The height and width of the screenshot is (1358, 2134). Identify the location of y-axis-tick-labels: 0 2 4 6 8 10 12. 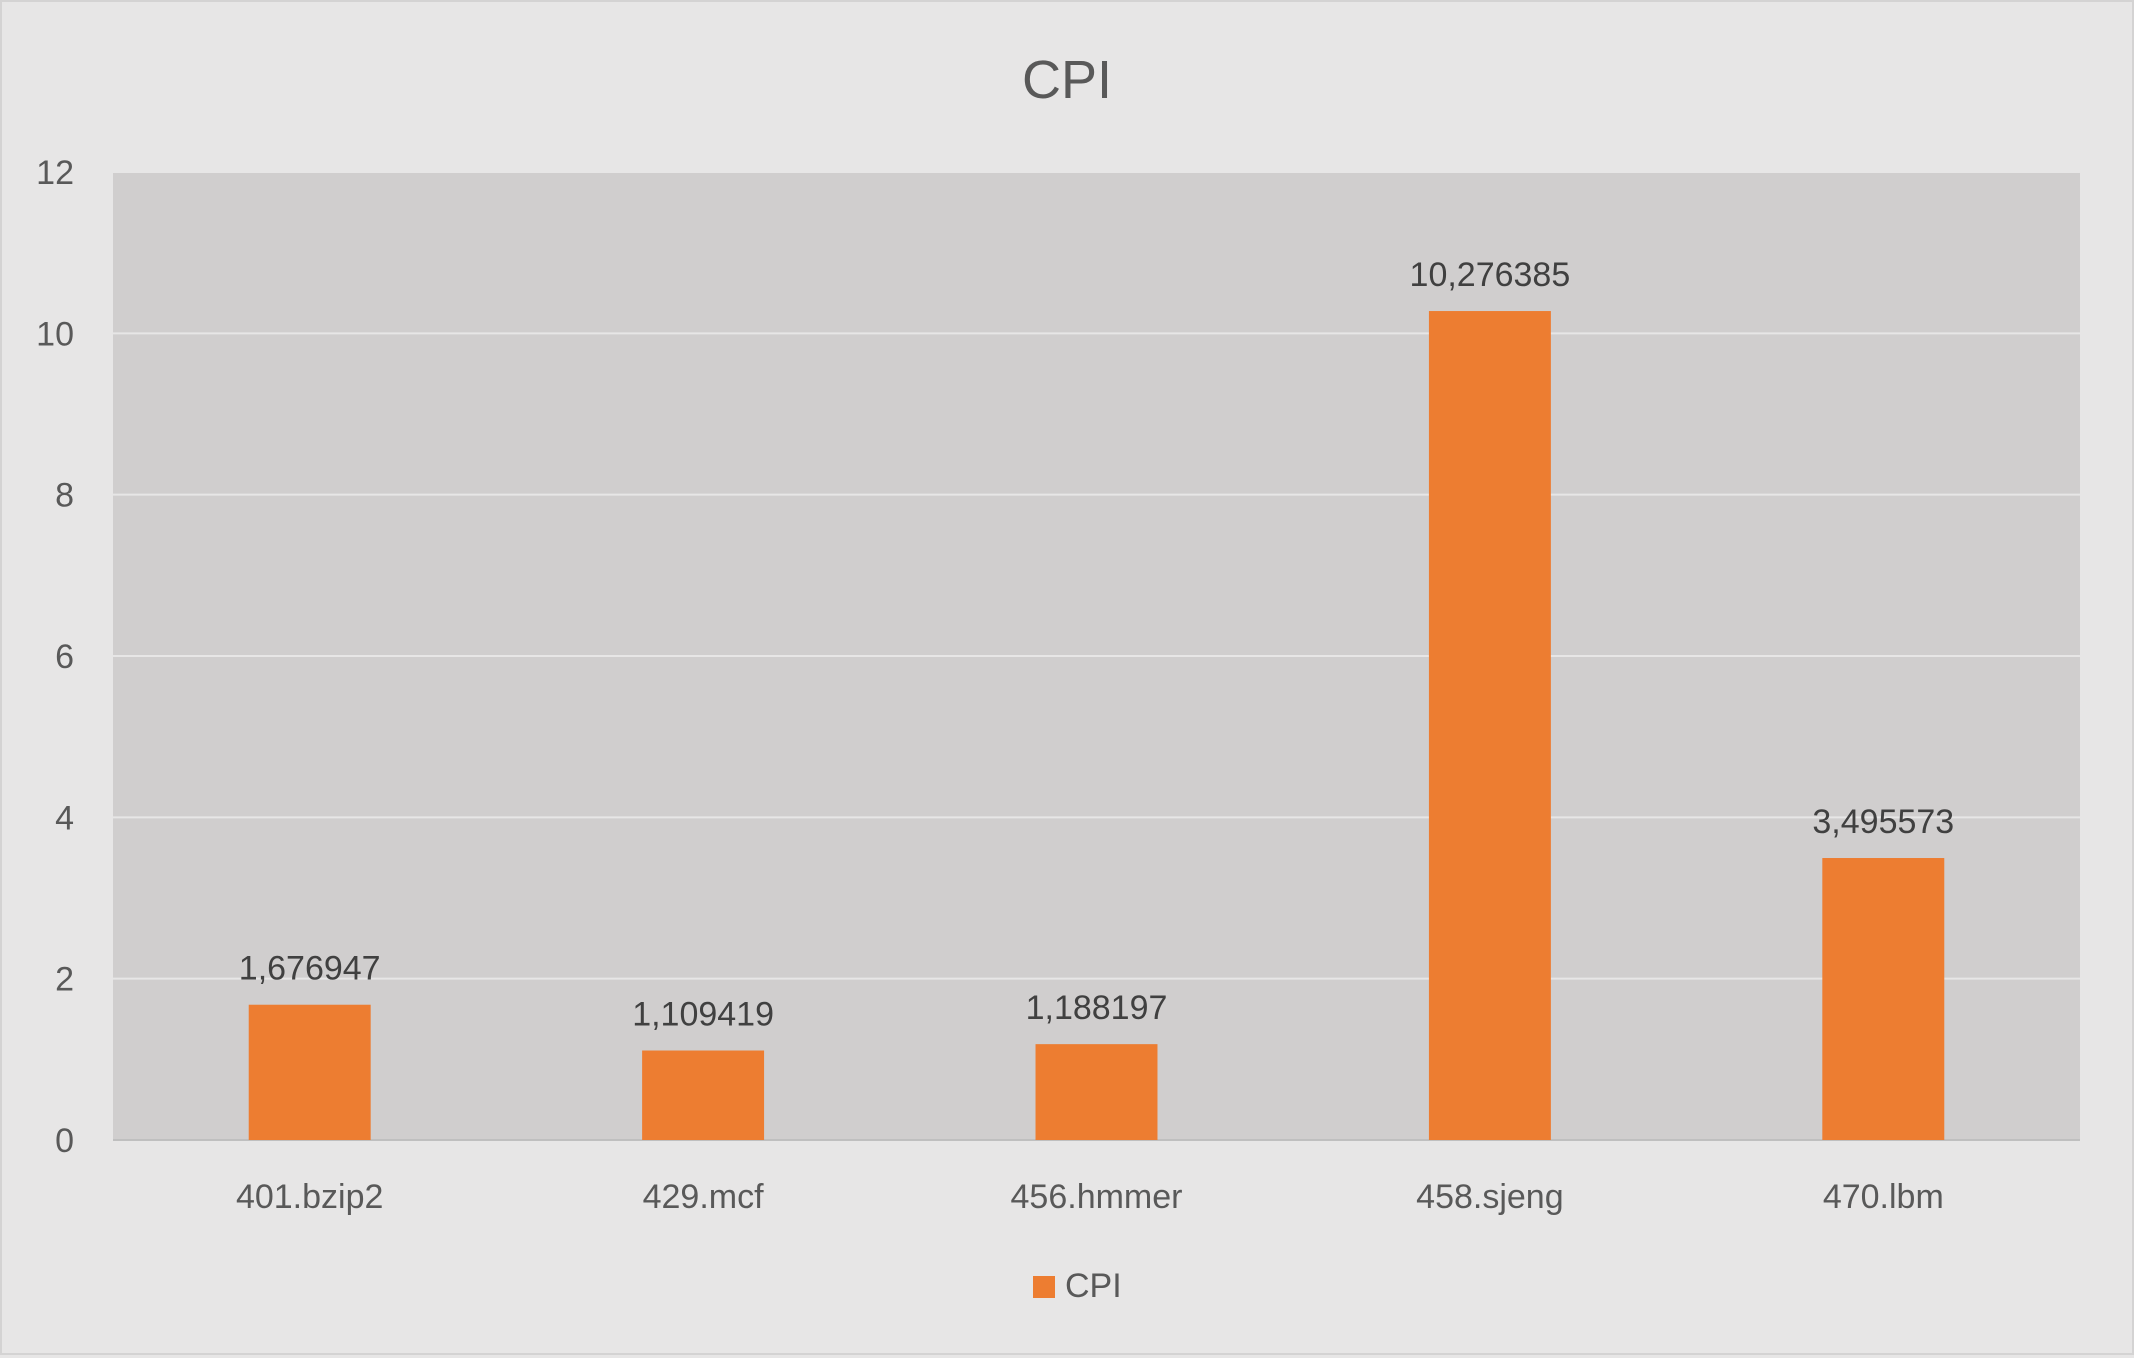
(55, 657).